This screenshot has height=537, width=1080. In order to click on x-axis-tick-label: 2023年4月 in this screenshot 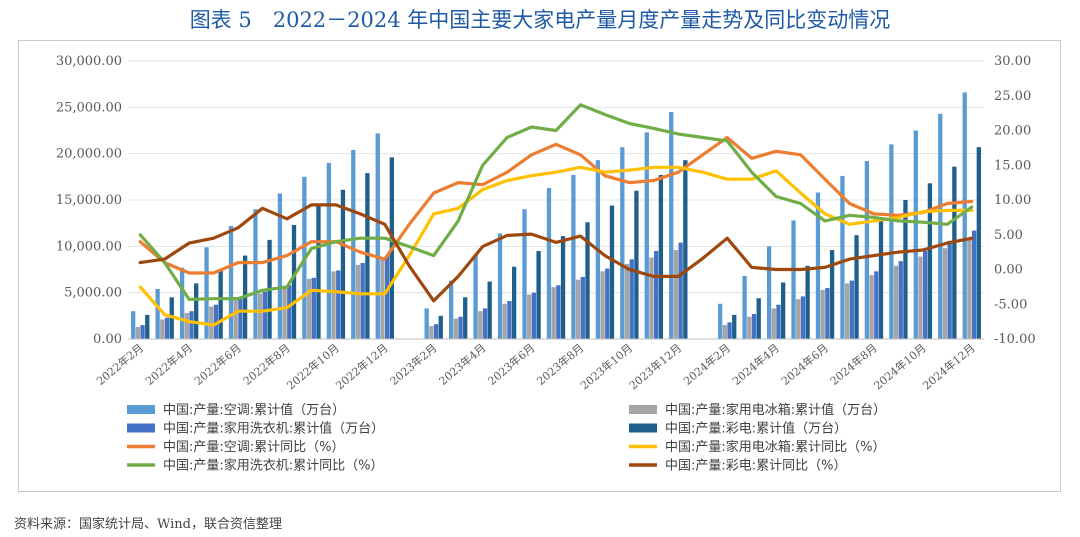, I will do `click(462, 364)`.